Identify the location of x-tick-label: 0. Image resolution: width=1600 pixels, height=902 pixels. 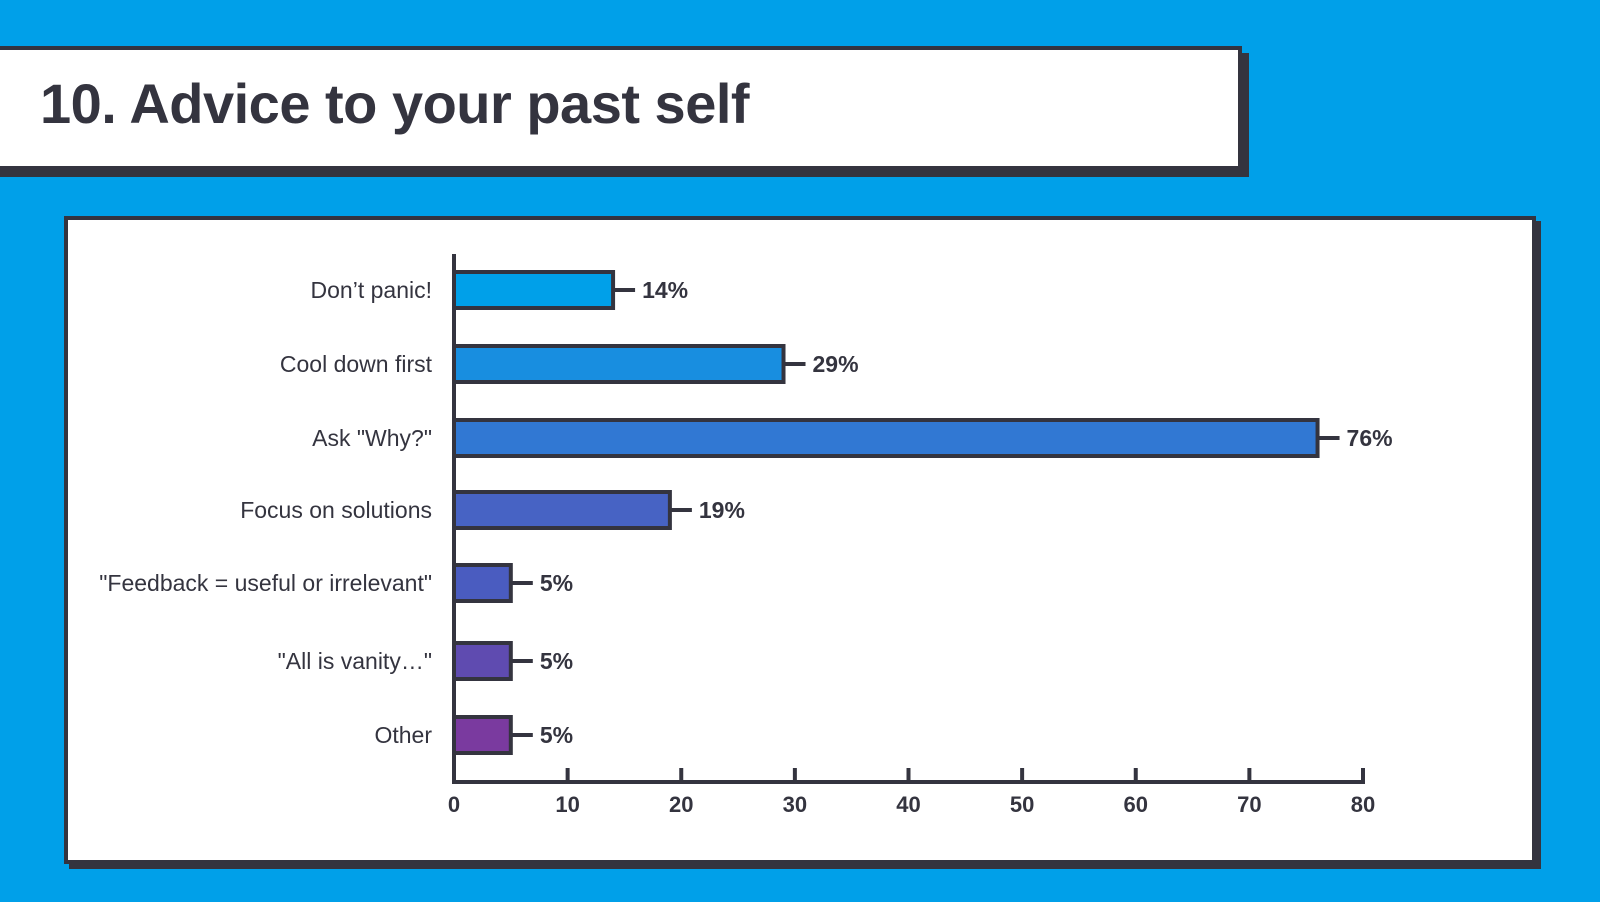
(454, 804).